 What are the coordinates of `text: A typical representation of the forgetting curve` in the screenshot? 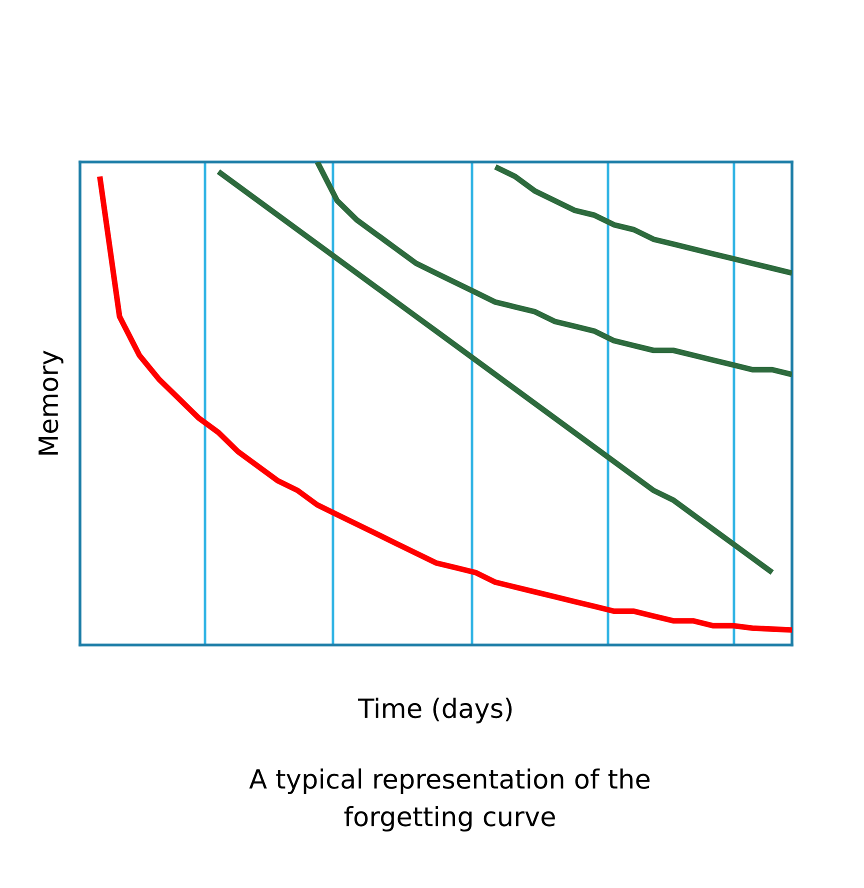 It's located at (449, 800).